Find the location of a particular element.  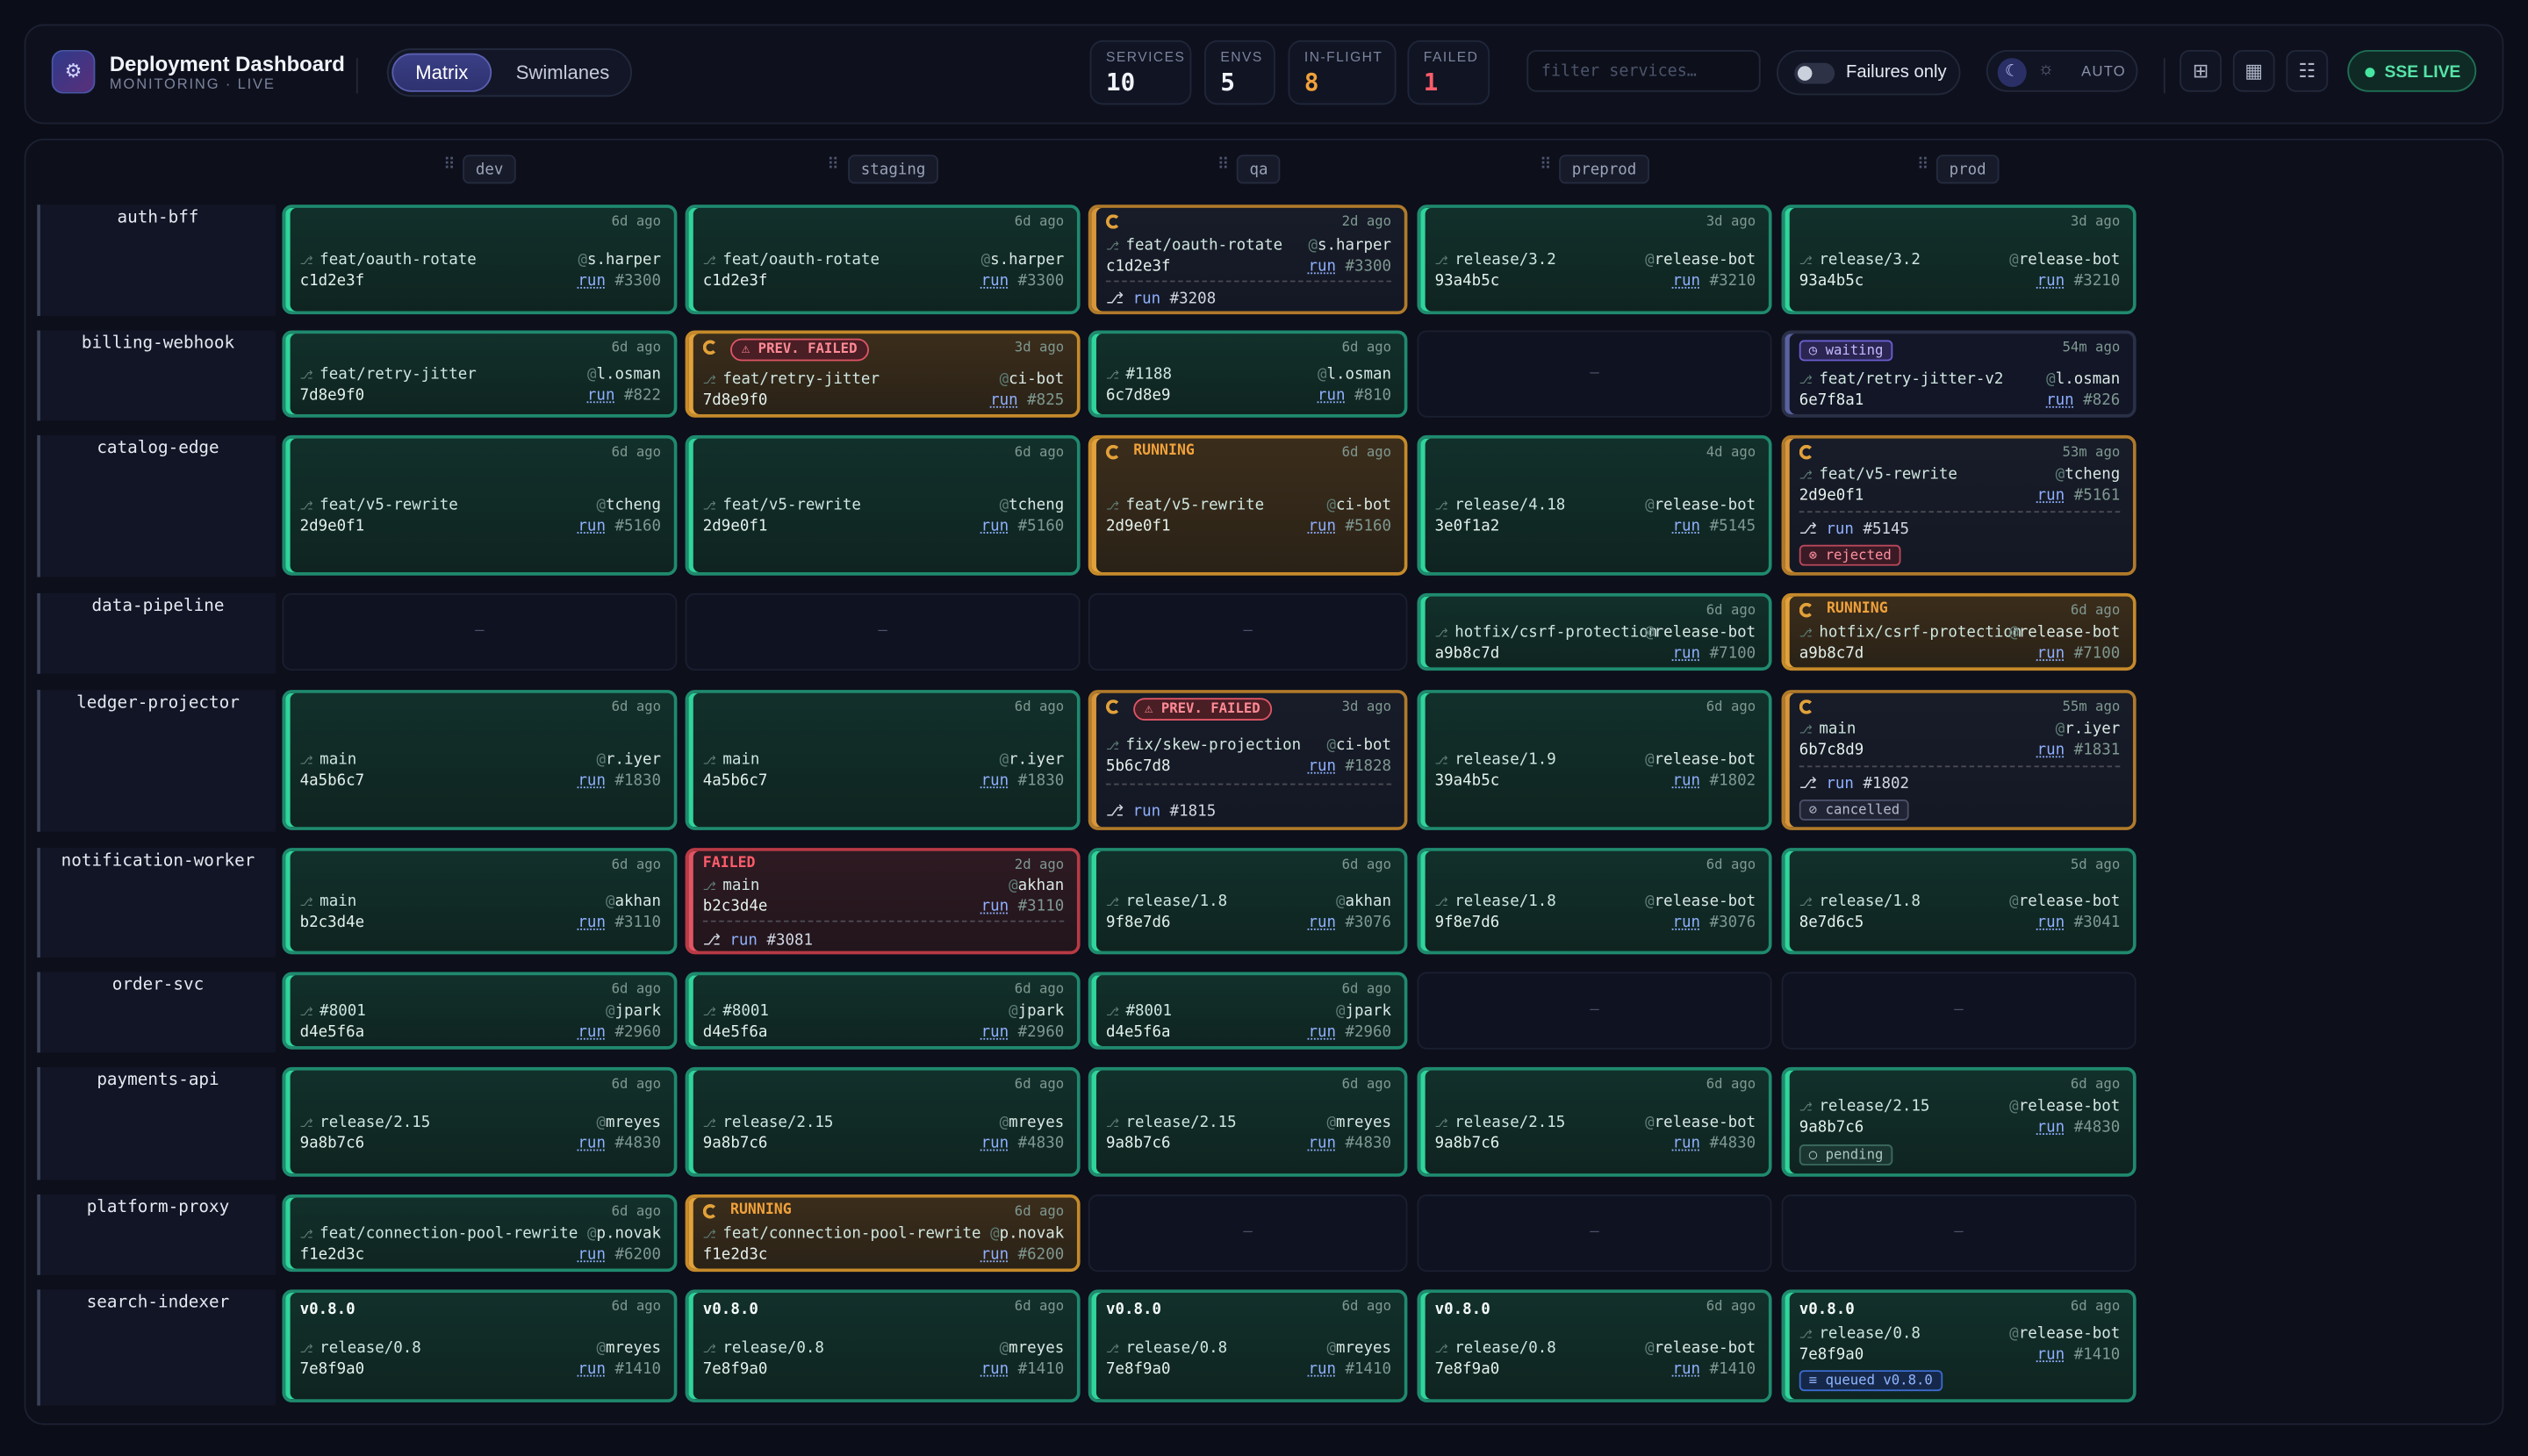

column-header-qa: qa is located at coordinates (1259, 169).